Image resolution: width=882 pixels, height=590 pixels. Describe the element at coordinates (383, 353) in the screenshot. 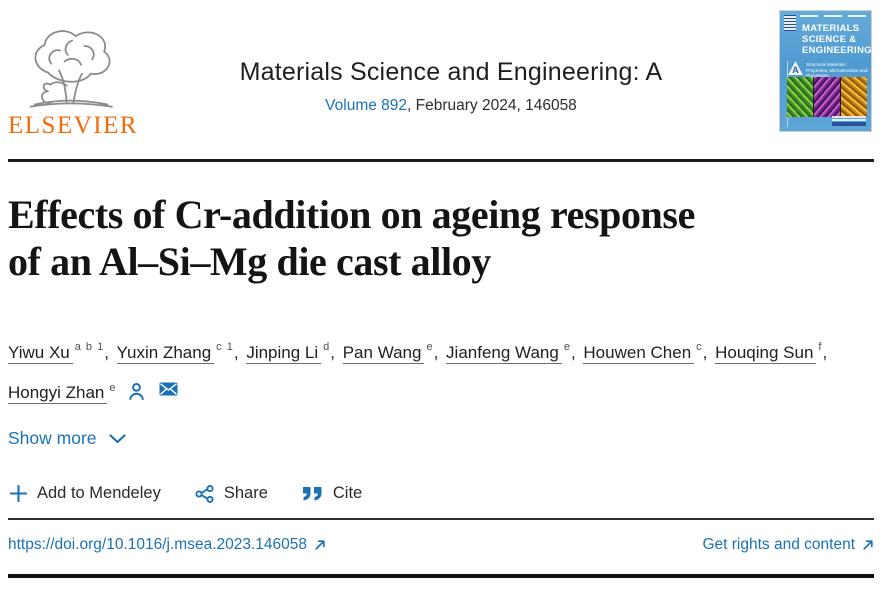

I see `author-name: Pan Wang` at that location.